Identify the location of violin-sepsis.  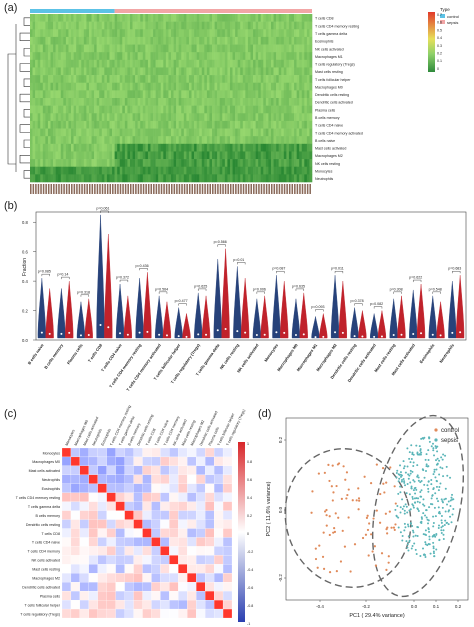
(342, 310).